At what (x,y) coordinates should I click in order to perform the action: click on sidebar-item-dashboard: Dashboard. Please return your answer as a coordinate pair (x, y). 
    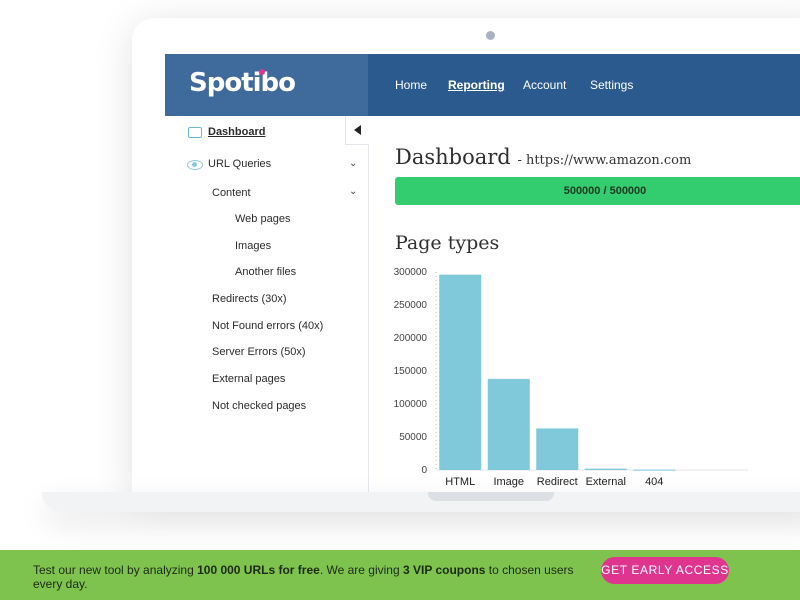
    Looking at the image, I should click on (237, 132).